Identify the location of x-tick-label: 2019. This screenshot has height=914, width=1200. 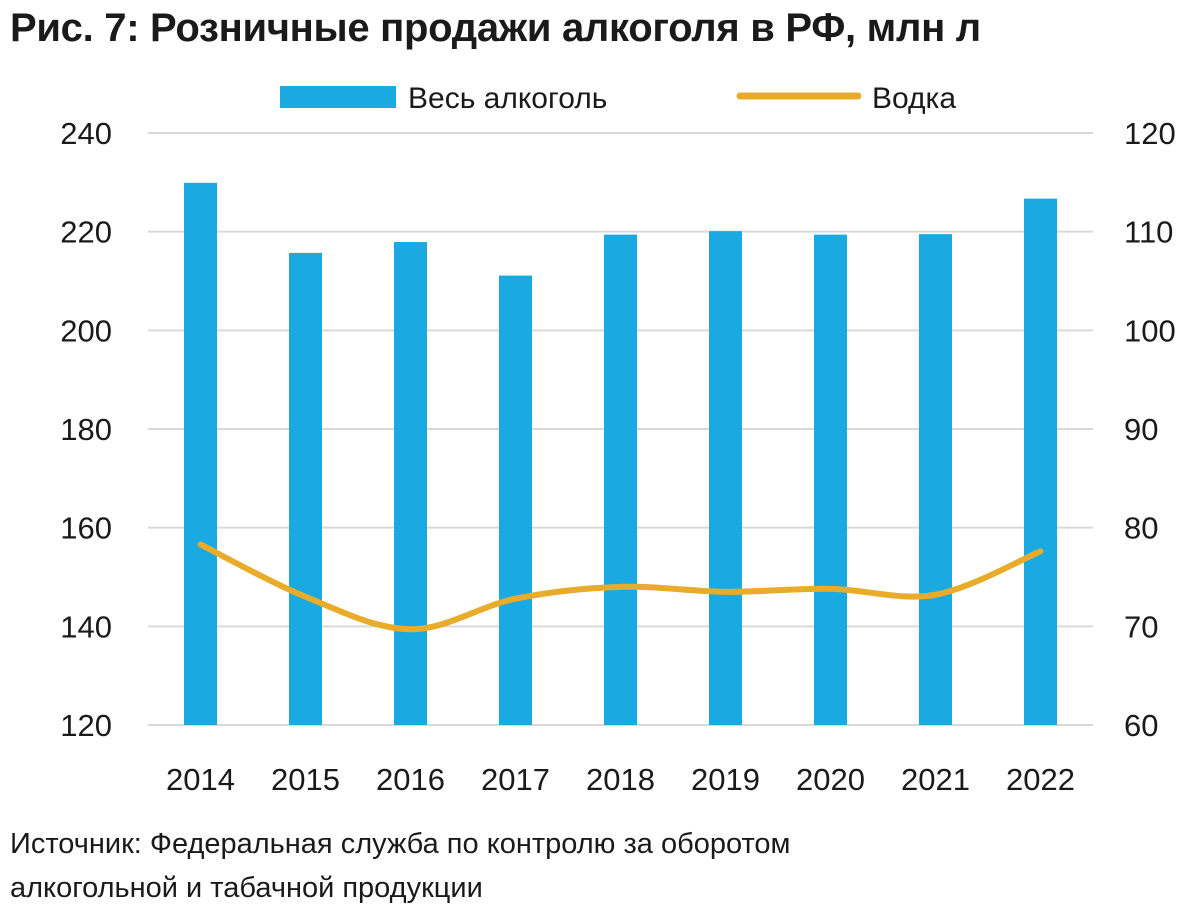
(725, 779).